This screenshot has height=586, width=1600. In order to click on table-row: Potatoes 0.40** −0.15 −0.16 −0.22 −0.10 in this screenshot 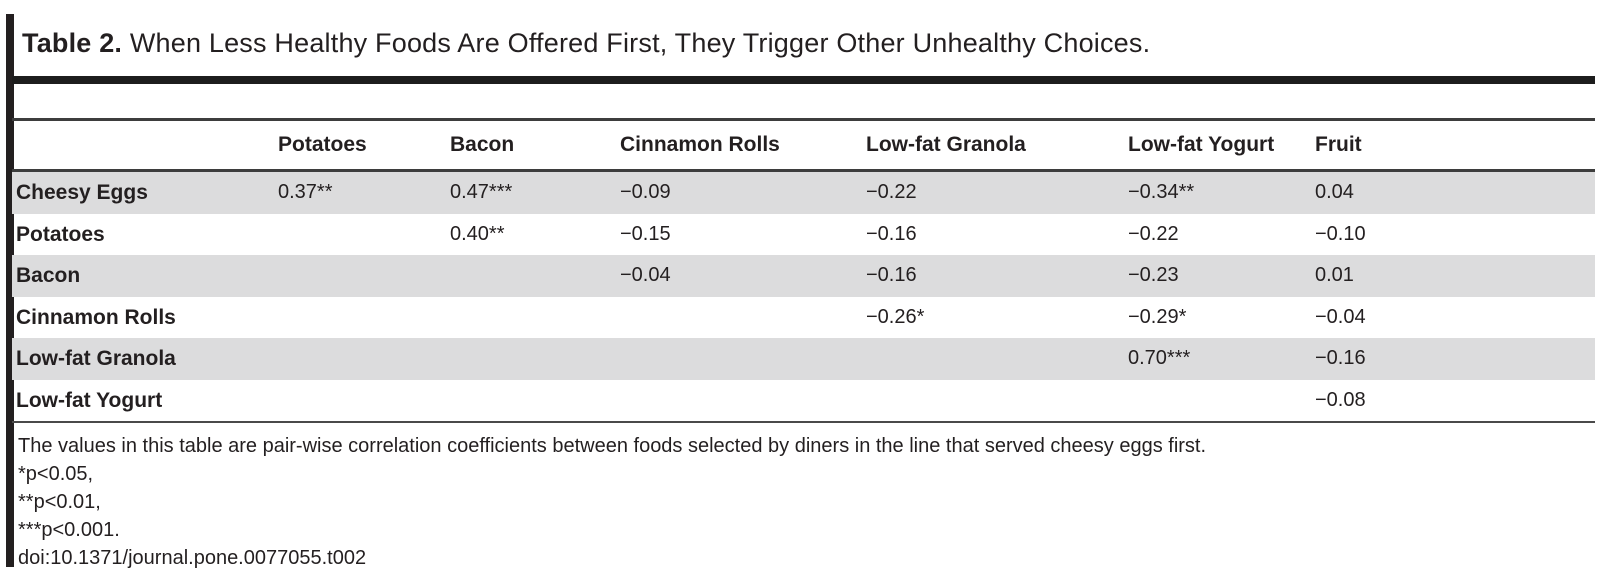, I will do `click(803, 235)`.